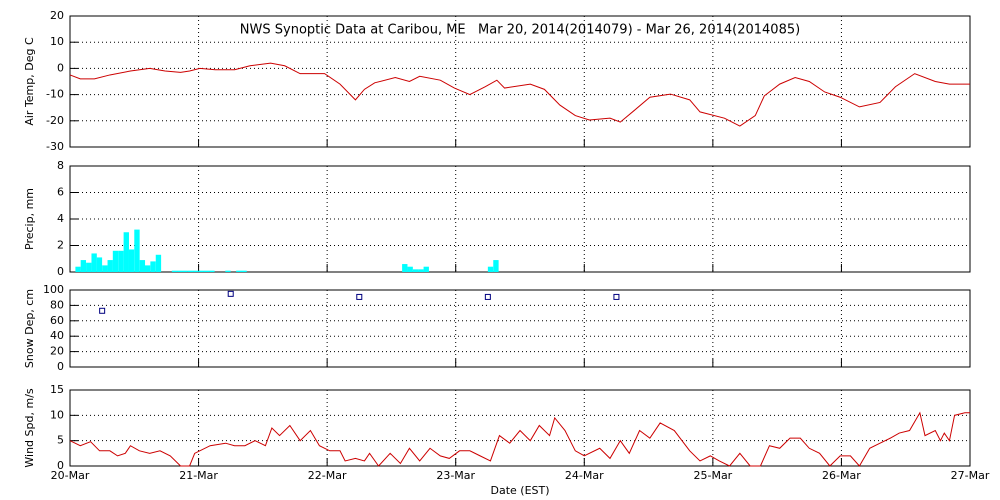 The height and width of the screenshot is (500, 1000). I want to click on x-tick-label: 24-Mar, so click(584, 475).